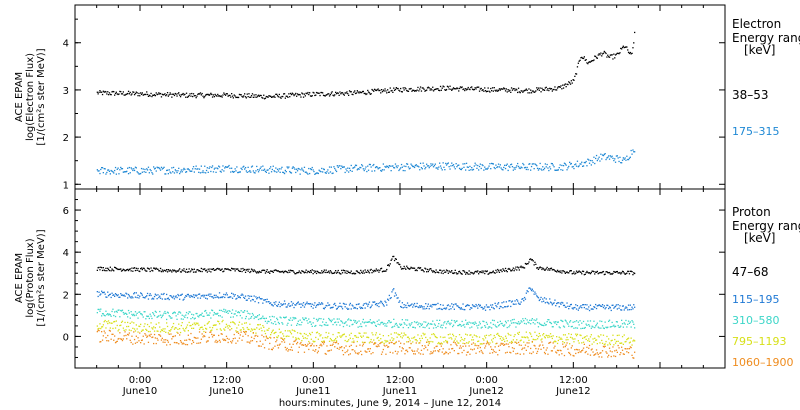 The image size is (800, 410). Describe the element at coordinates (140, 391) in the screenshot. I see `x-tick-date-label: June10` at that location.